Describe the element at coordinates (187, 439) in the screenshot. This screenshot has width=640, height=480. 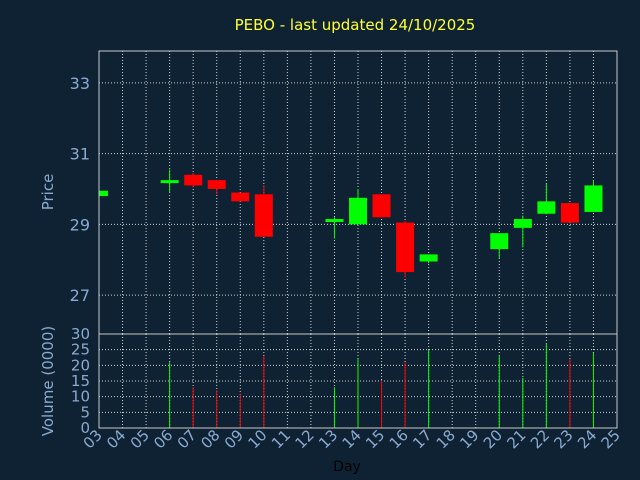
I see `day-tick-label: 07` at that location.